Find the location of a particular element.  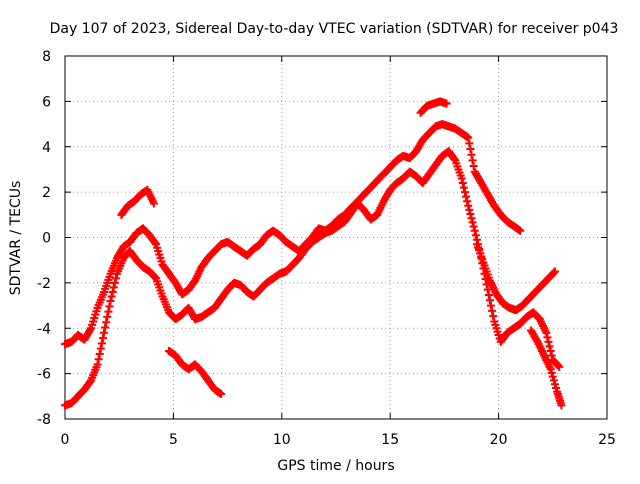

x-tick-label: 0 is located at coordinates (65, 440).